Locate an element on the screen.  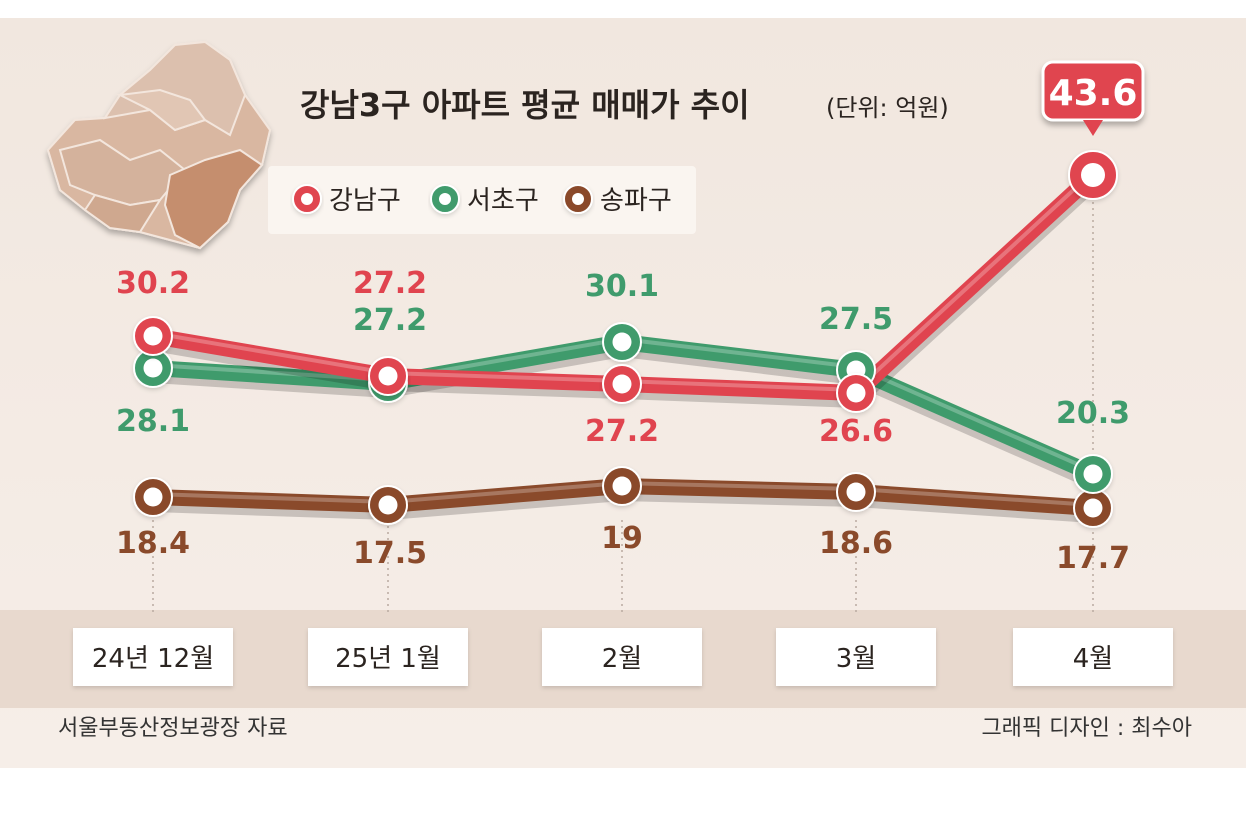
x-tick-label: 3월 is located at coordinates (856, 659).